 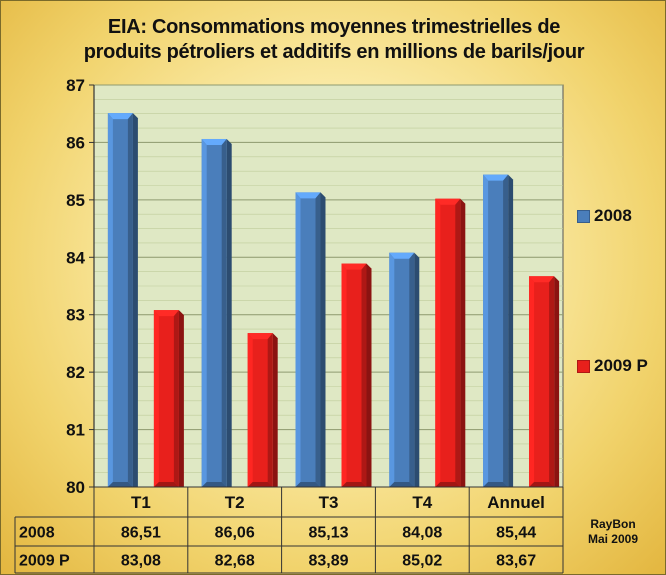 I want to click on y-tick-label: 80, so click(x=75, y=487).